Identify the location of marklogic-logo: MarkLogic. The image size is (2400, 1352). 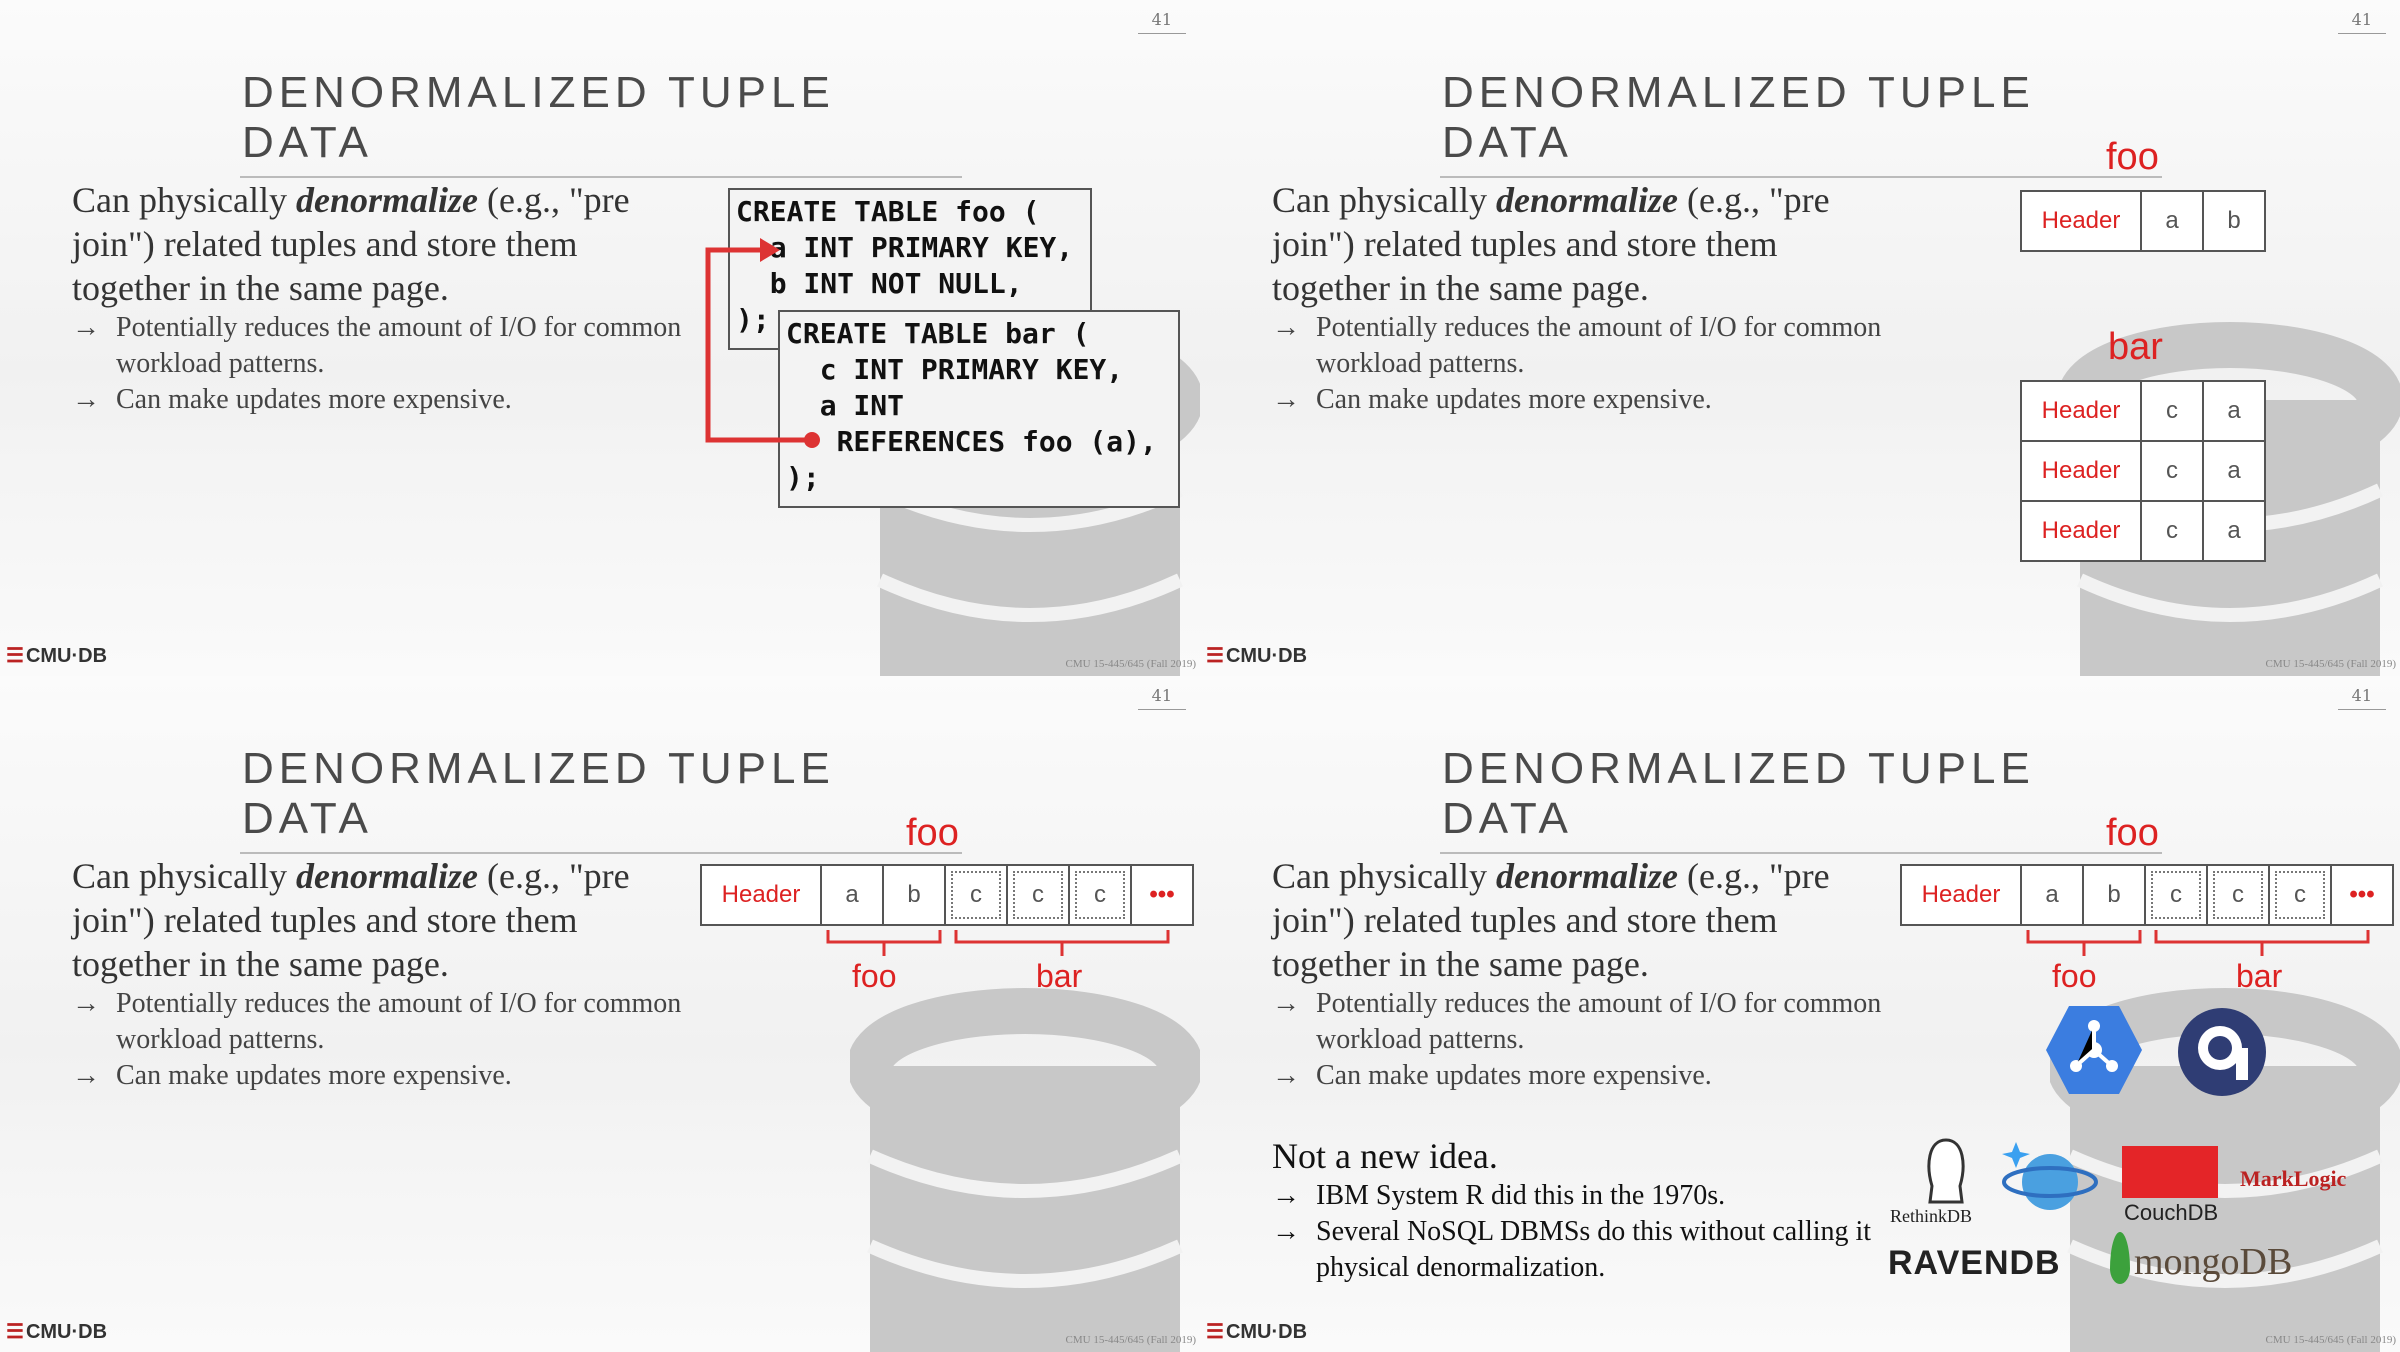
(2293, 1178).